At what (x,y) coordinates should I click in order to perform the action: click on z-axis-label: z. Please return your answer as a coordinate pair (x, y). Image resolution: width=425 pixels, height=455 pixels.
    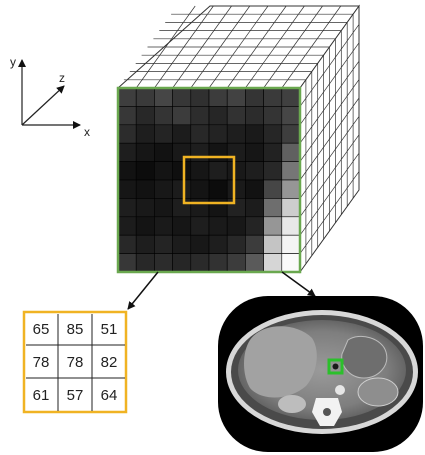
    Looking at the image, I should click on (62, 78).